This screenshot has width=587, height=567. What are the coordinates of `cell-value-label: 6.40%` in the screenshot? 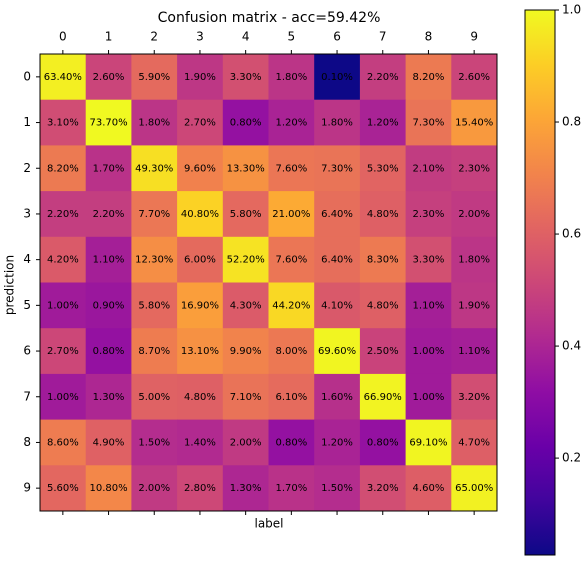 It's located at (337, 260).